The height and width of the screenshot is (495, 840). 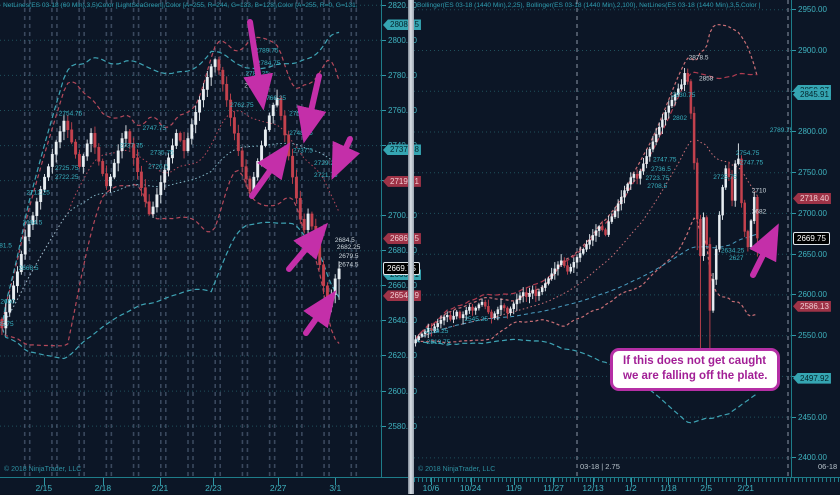 What do you see at coordinates (345, 240) in the screenshot?
I see `netline-price-label: 2684.5` at bounding box center [345, 240].